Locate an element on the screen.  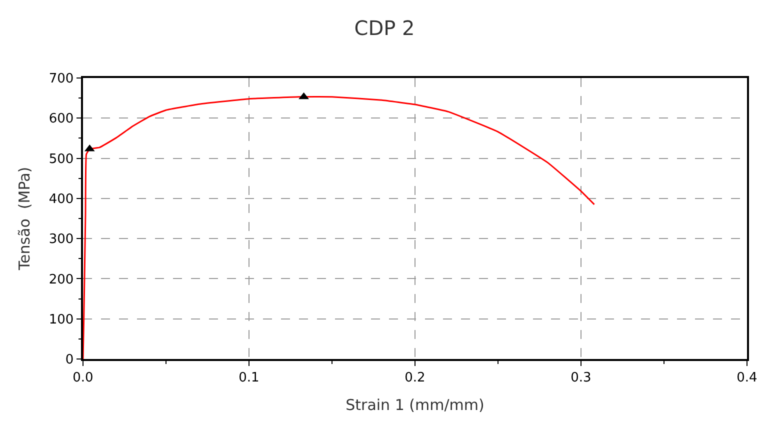
y-tick-label: 100 is located at coordinates (61, 320).